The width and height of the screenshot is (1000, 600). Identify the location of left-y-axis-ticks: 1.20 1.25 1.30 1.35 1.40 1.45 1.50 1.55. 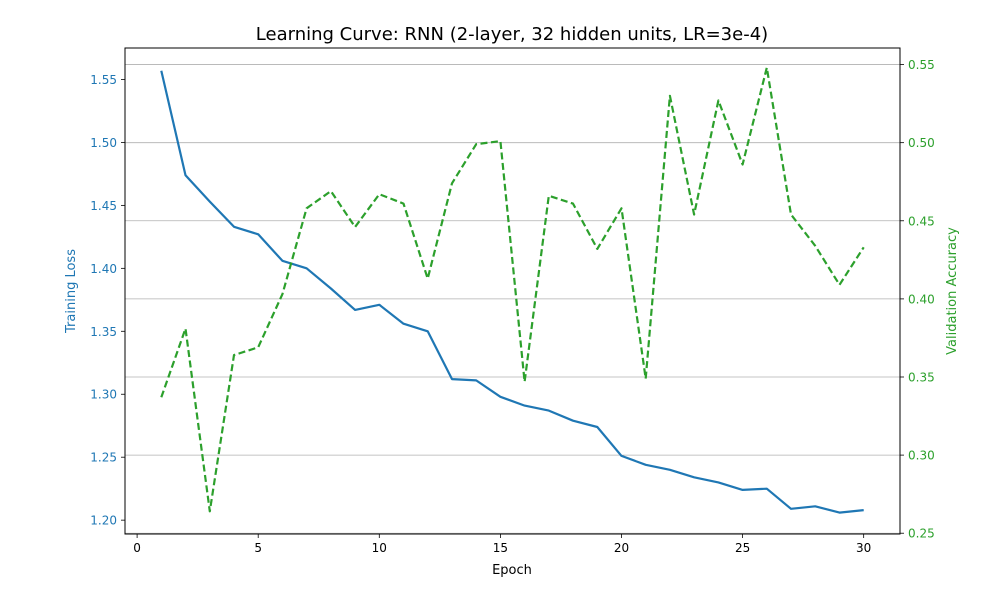
(107, 300).